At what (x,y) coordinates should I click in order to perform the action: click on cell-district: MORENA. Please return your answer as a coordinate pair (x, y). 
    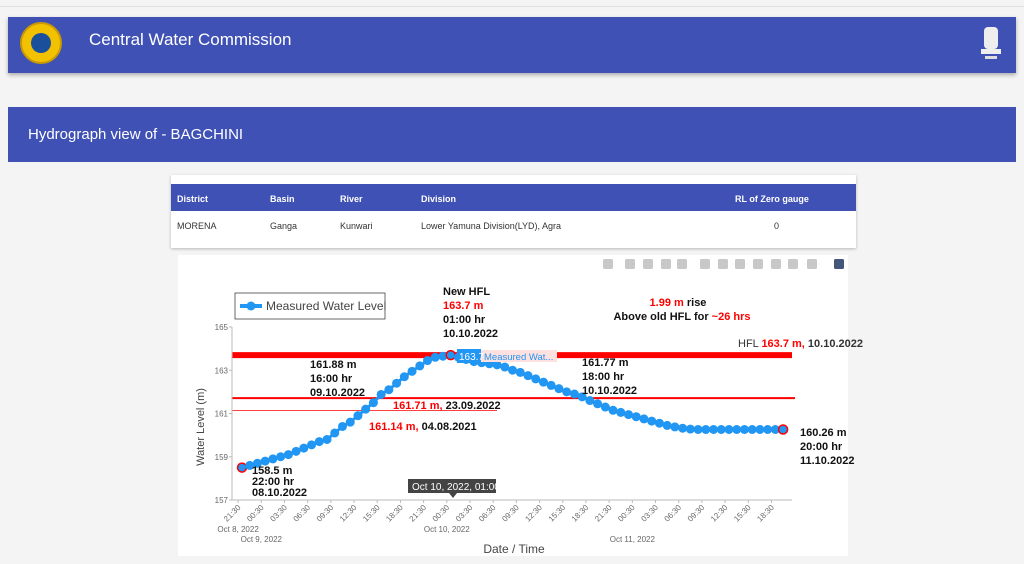
    Looking at the image, I should click on (197, 226).